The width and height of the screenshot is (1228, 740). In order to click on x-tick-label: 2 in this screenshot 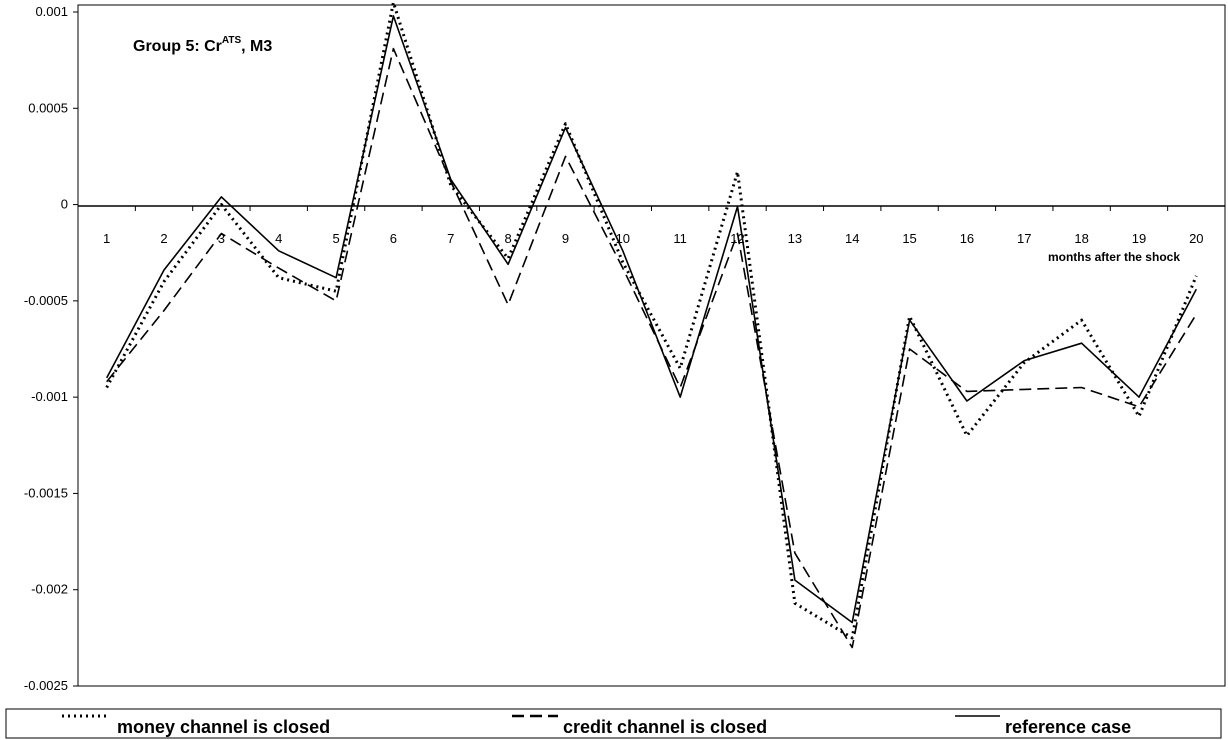, I will do `click(163, 238)`.